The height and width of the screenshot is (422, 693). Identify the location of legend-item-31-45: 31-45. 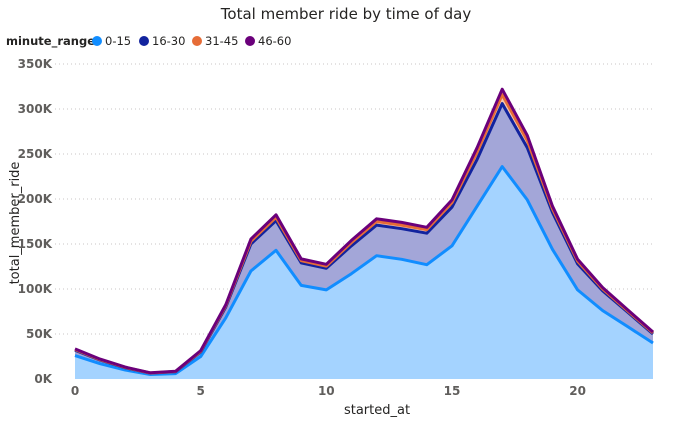
(215, 41).